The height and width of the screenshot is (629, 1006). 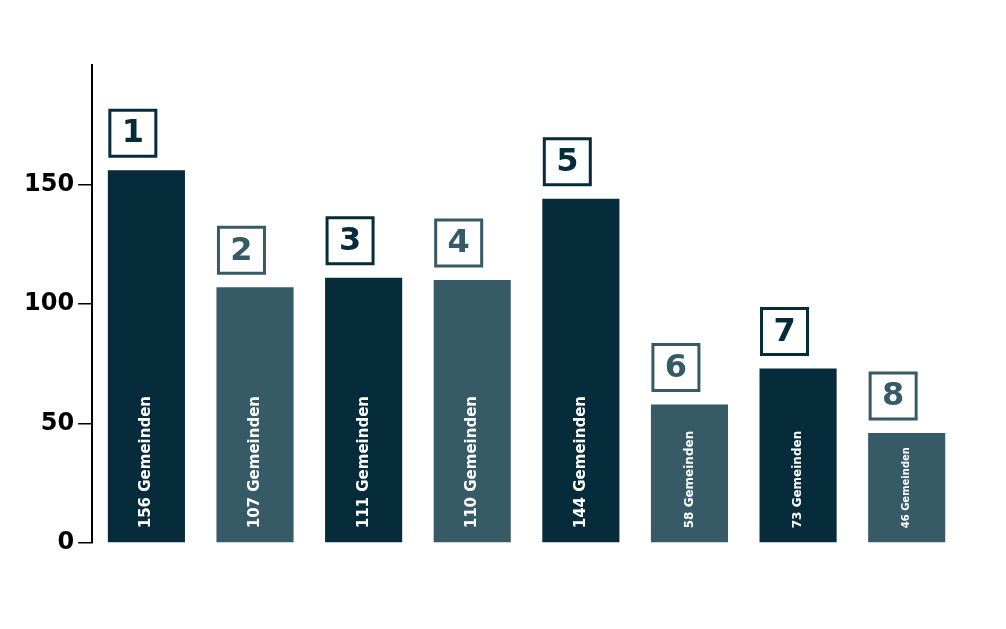 I want to click on x-tick-label: 1, so click(x=132, y=131).